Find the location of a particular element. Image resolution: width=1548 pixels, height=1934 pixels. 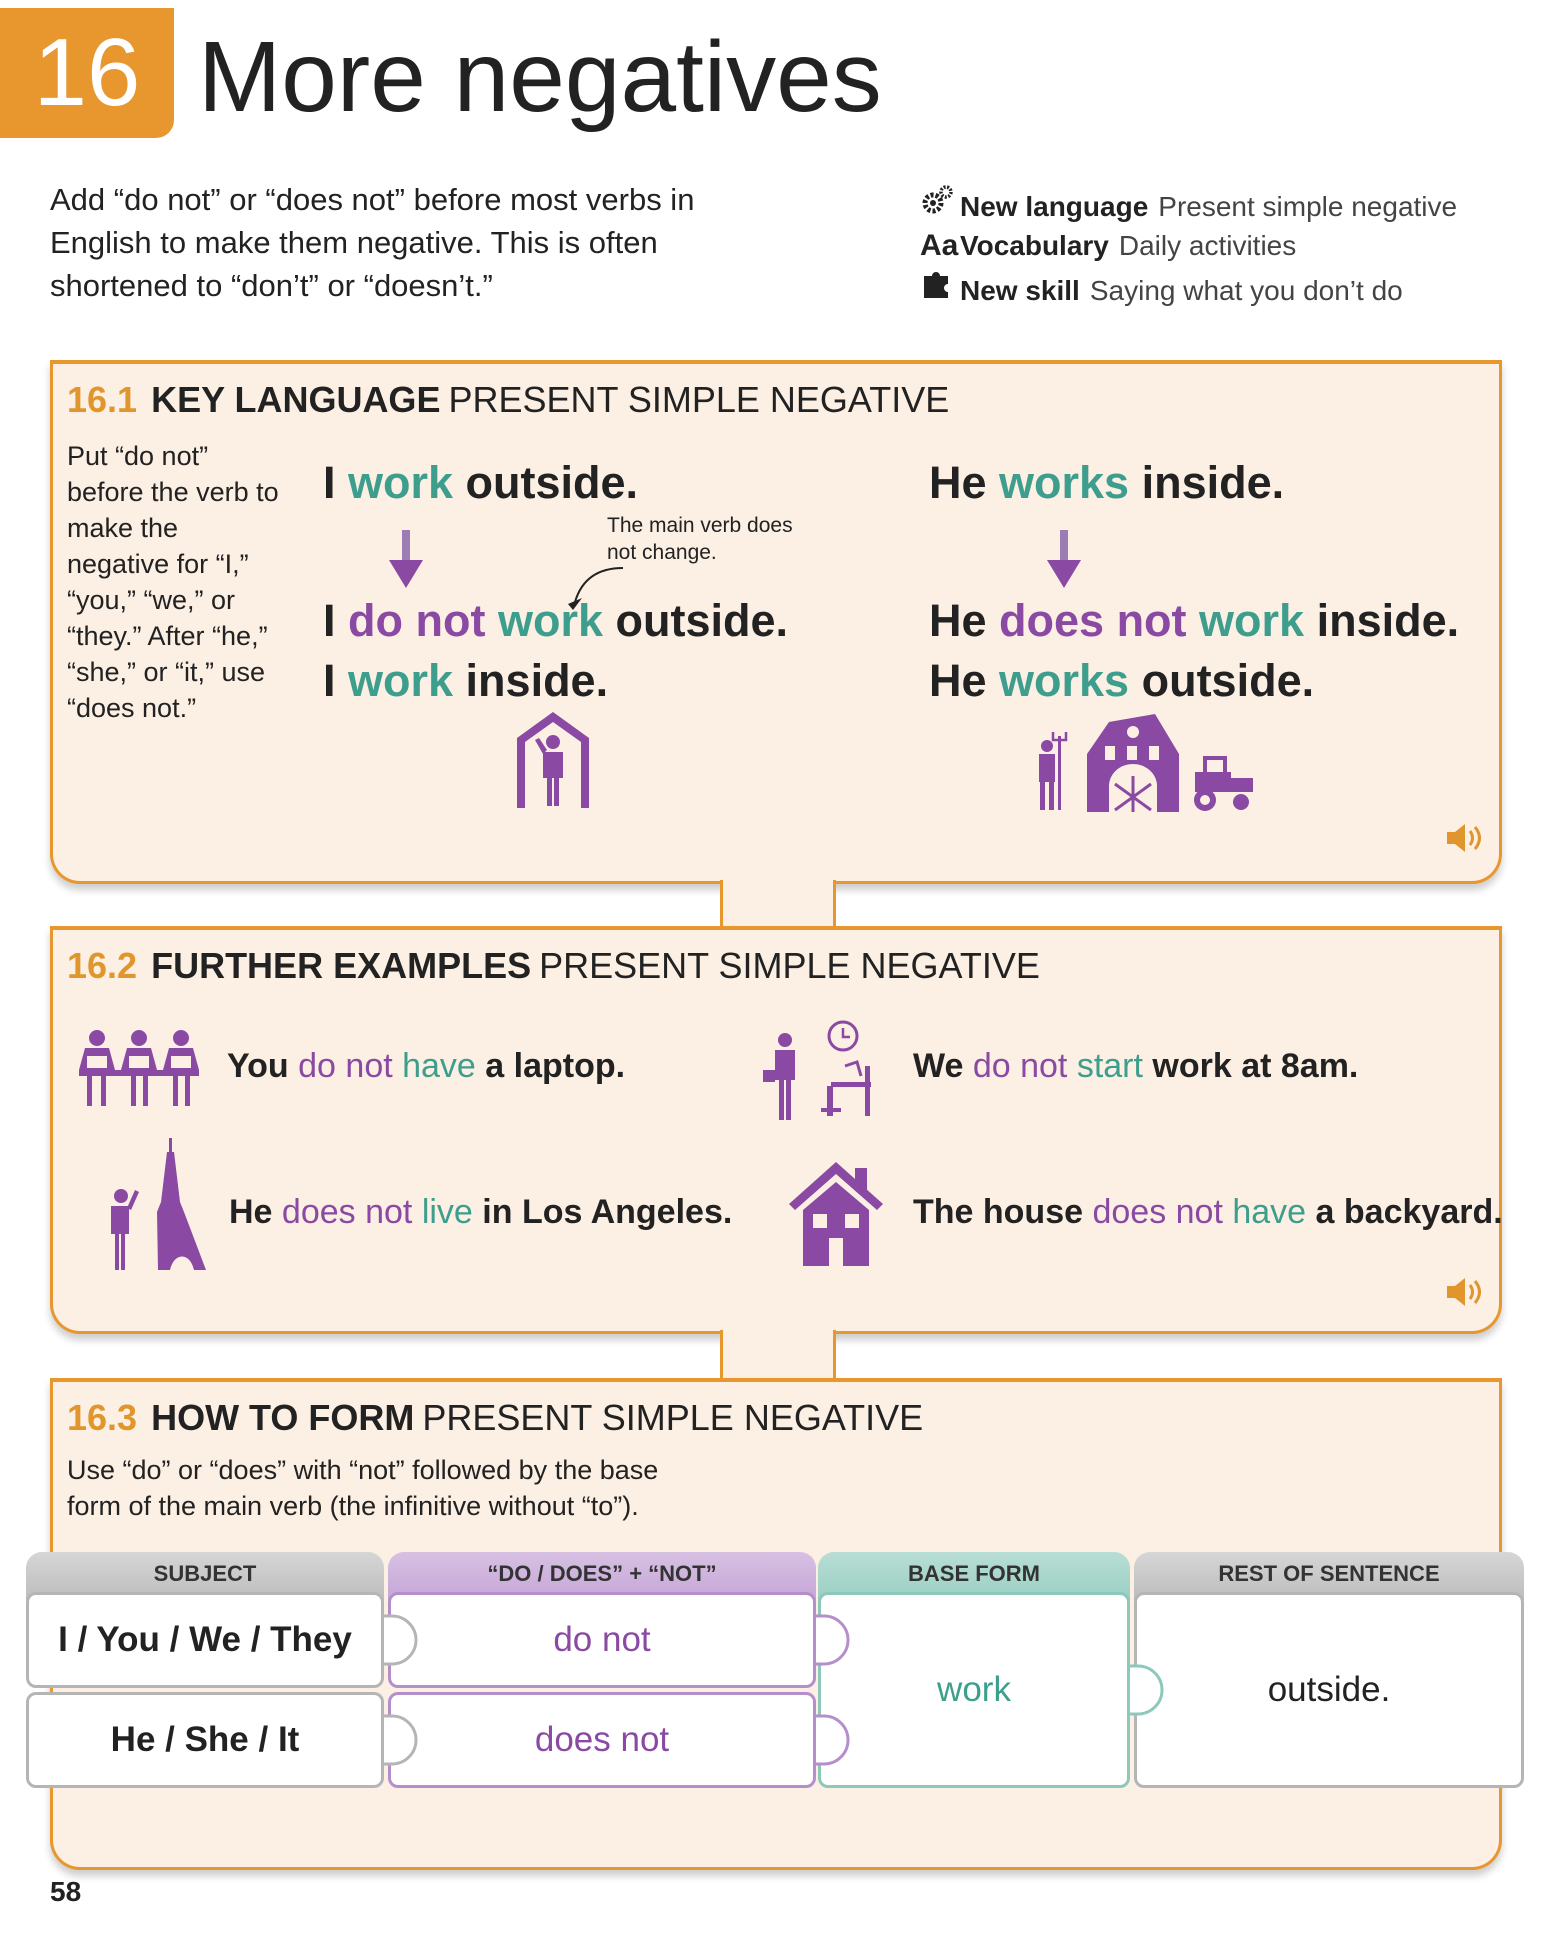

negative-sentence: I do not work outside. is located at coordinates (556, 620).